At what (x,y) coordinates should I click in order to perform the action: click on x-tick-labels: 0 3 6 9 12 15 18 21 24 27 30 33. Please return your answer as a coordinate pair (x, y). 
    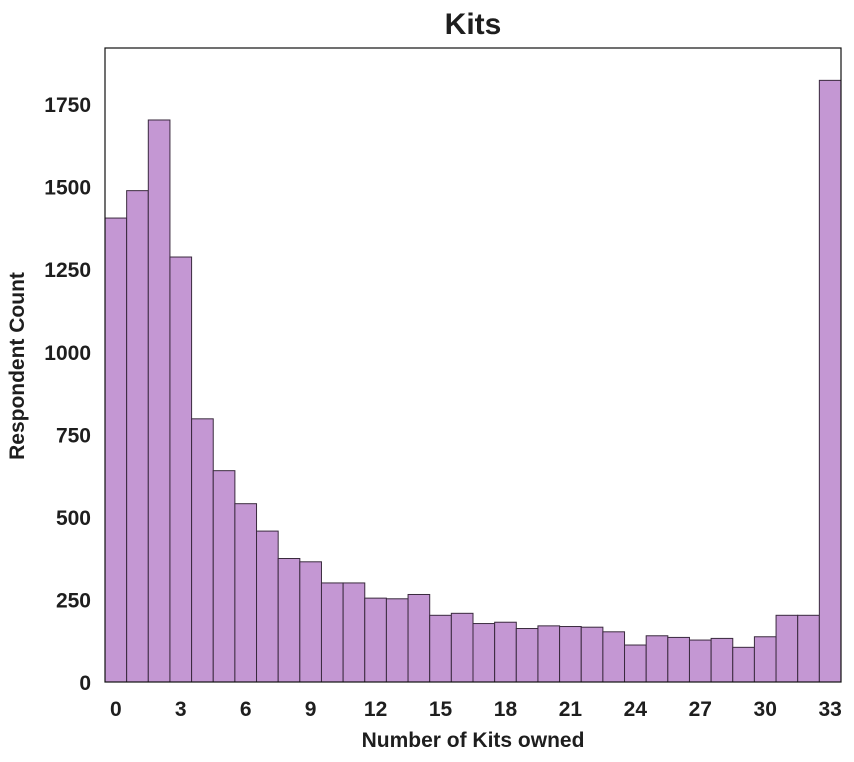
    Looking at the image, I should click on (476, 709).